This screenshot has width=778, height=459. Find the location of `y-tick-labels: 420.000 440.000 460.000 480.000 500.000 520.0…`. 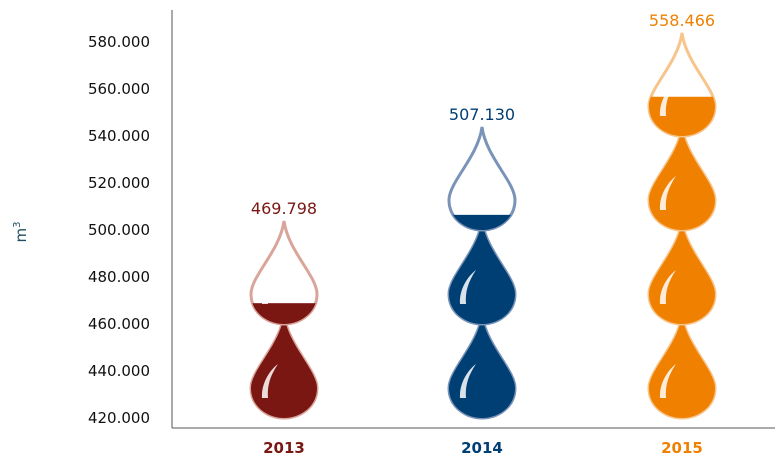

y-tick-labels: 420.000 440.000 460.000 480.000 500.000 520.0… is located at coordinates (119, 230).